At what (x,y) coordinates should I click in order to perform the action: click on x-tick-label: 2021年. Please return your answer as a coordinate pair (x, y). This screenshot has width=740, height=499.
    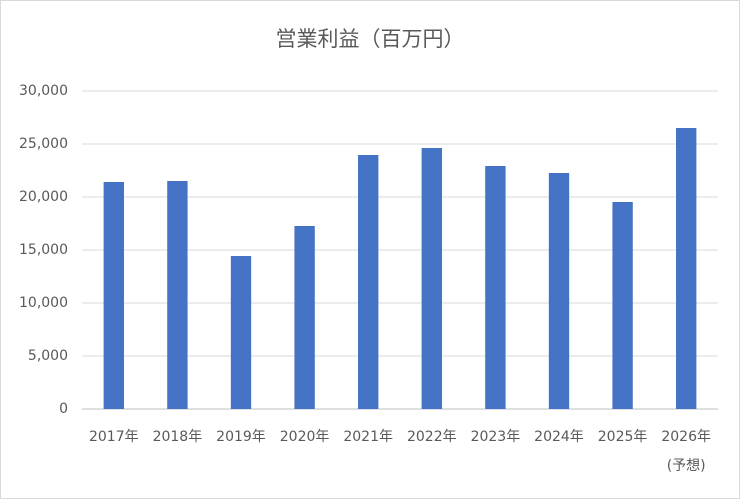
    Looking at the image, I should click on (368, 437).